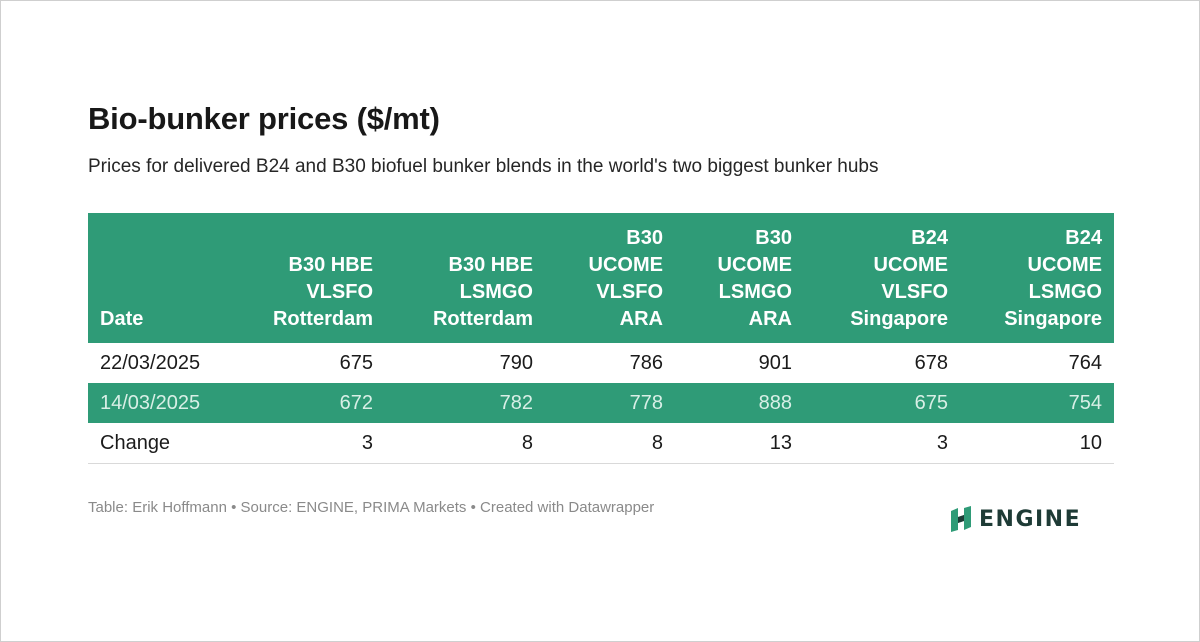 Image resolution: width=1200 pixels, height=642 pixels. Describe the element at coordinates (264, 118) in the screenshot. I see `chart-title: Bio-bunker prices ($/mt)` at that location.